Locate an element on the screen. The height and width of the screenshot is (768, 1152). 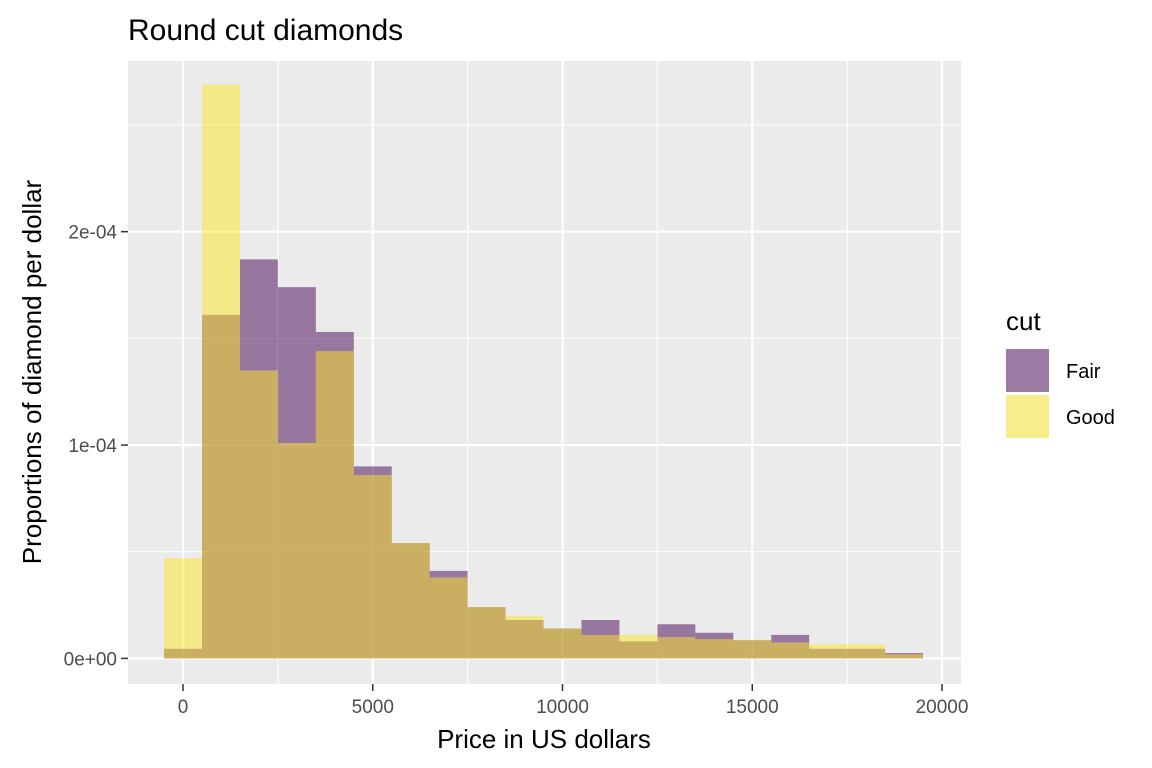
legend-swatch-good is located at coordinates (1027, 416).